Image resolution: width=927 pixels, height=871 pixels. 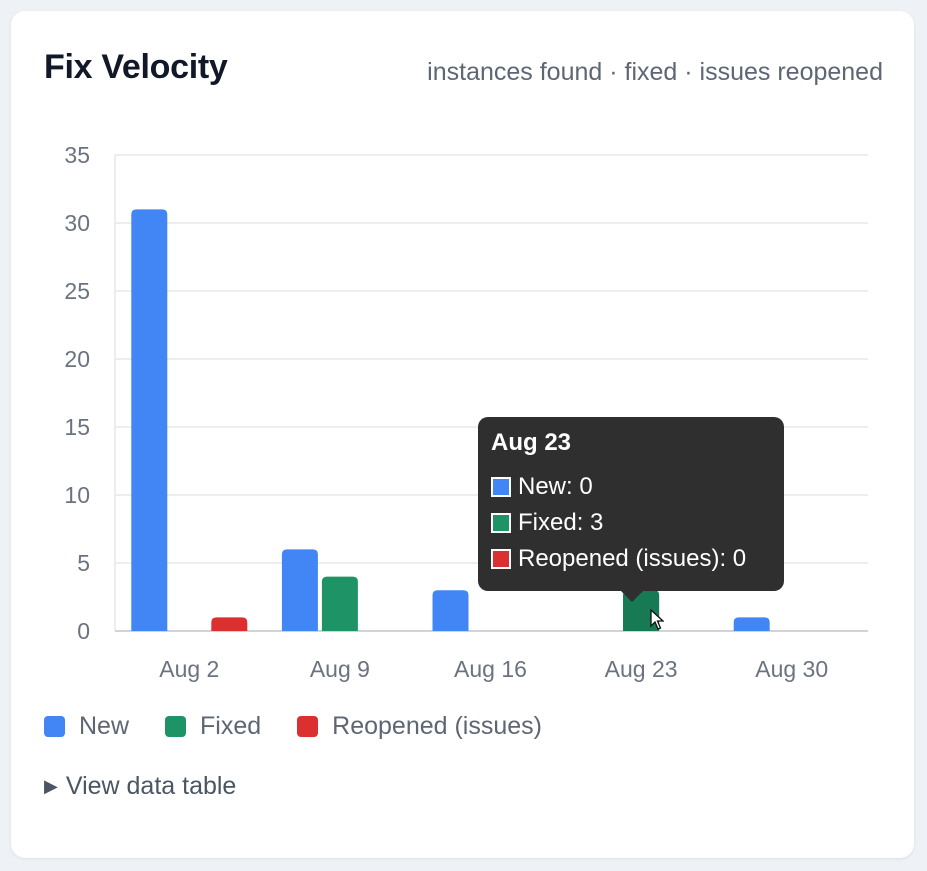 I want to click on x-tick-label: Aug 30, so click(x=791, y=669).